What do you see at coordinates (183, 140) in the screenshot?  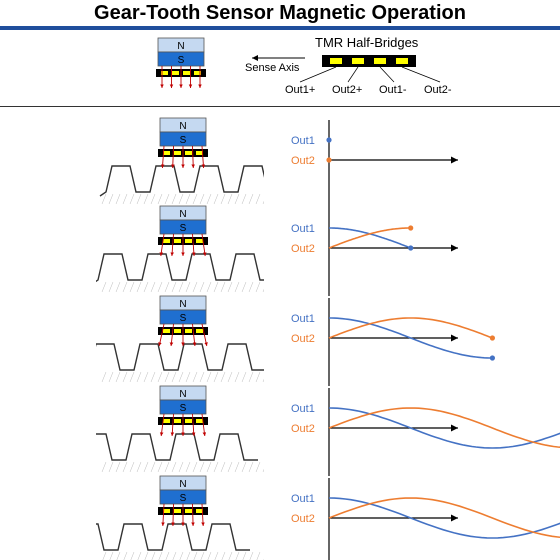 I see `magnet-south-label: S` at bounding box center [183, 140].